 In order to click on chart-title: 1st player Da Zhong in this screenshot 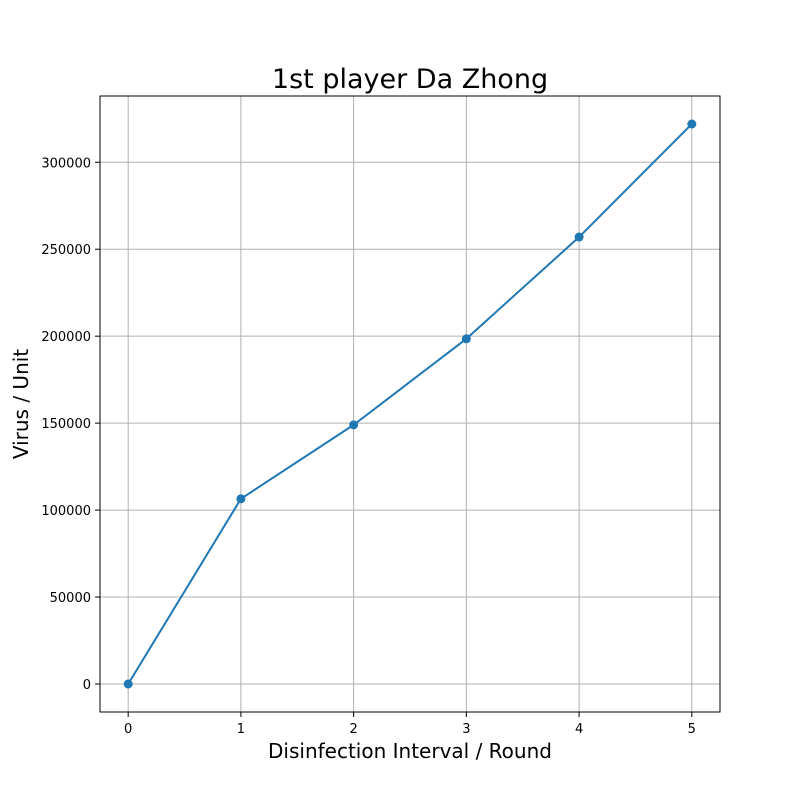, I will do `click(410, 79)`.